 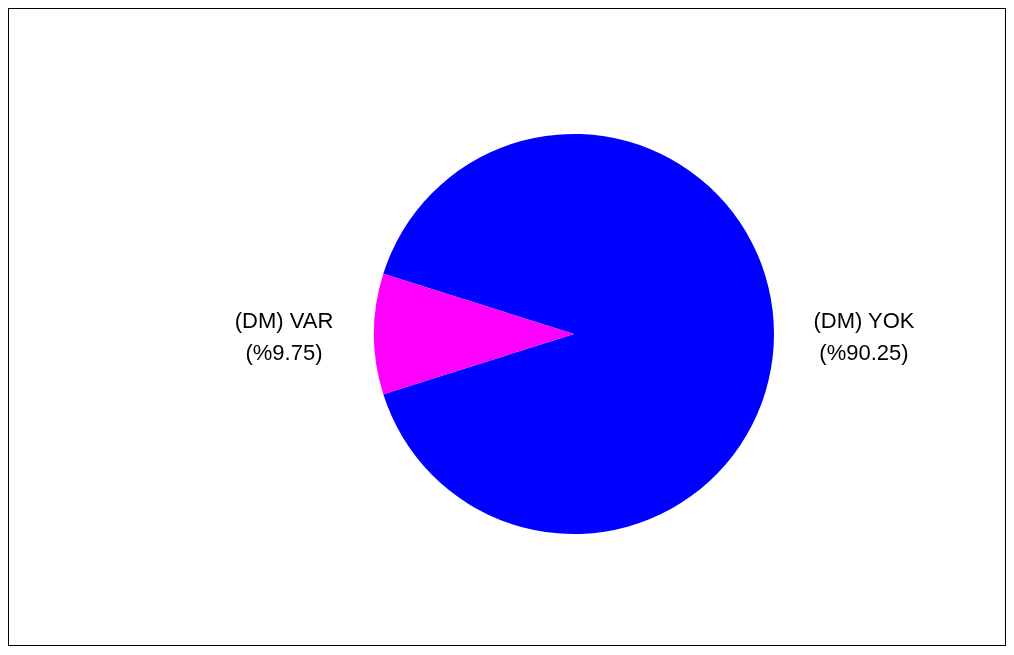 What do you see at coordinates (284, 320) in the screenshot?
I see `slice-label: (DM) VAR` at bounding box center [284, 320].